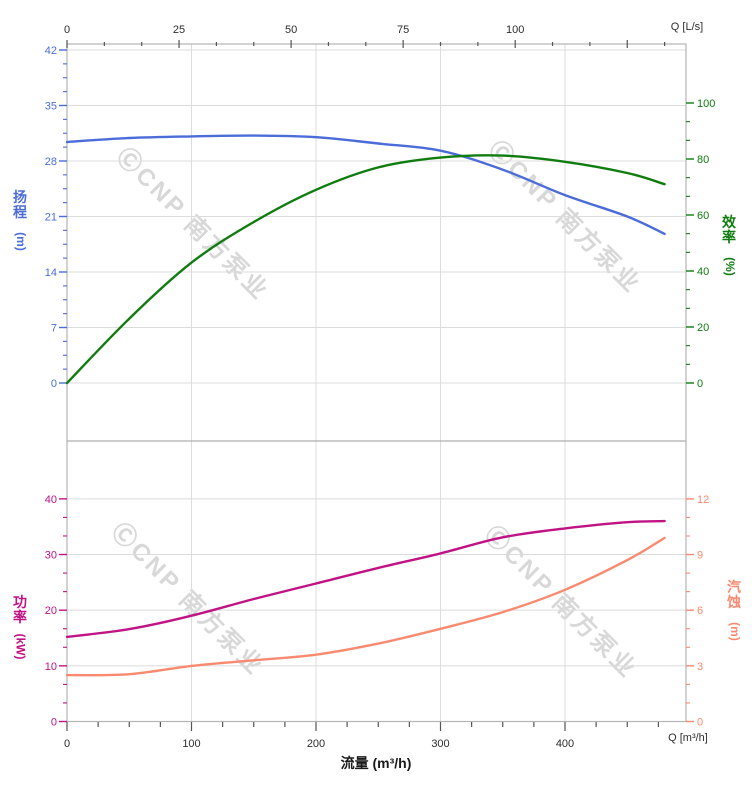 The image size is (752, 797). Describe the element at coordinates (729, 266) in the screenshot. I see `efficiency-axis-unit: (%)` at that location.